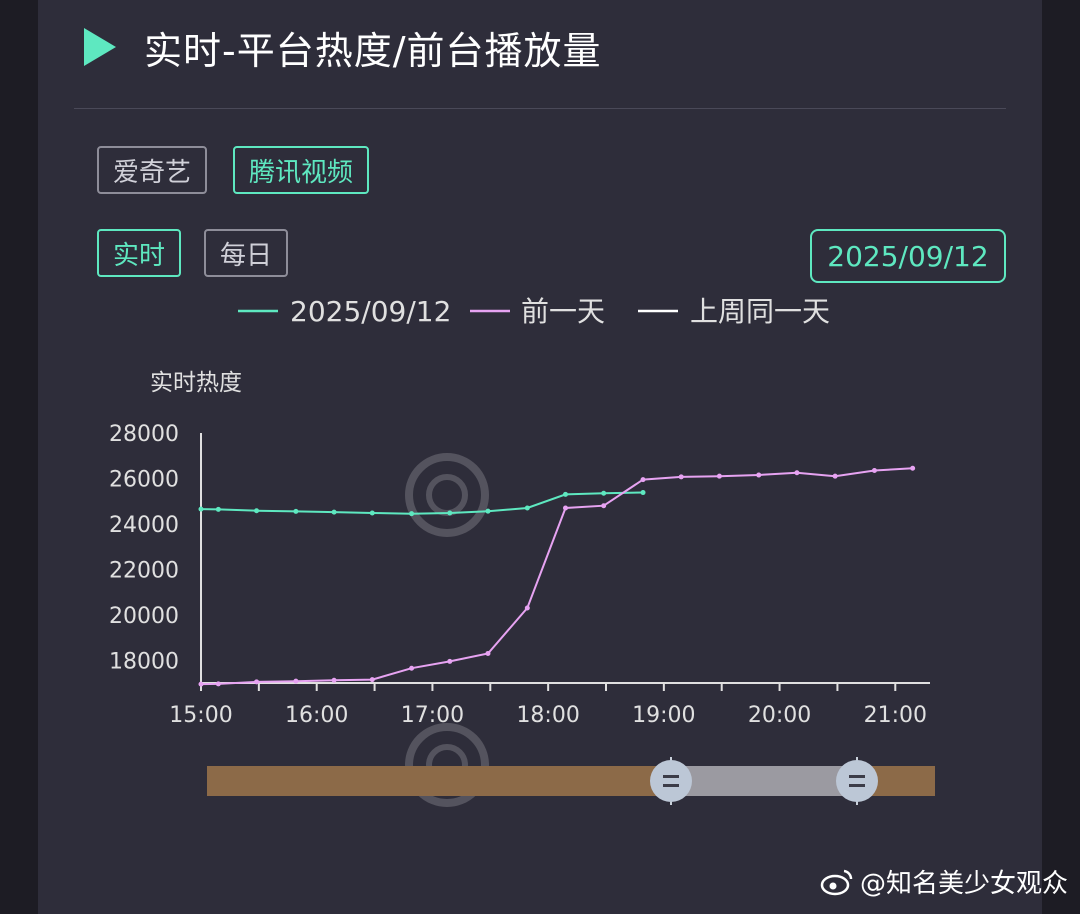 The width and height of the screenshot is (1080, 914). I want to click on weibo-watermark: @知名美少女观众, so click(944, 881).